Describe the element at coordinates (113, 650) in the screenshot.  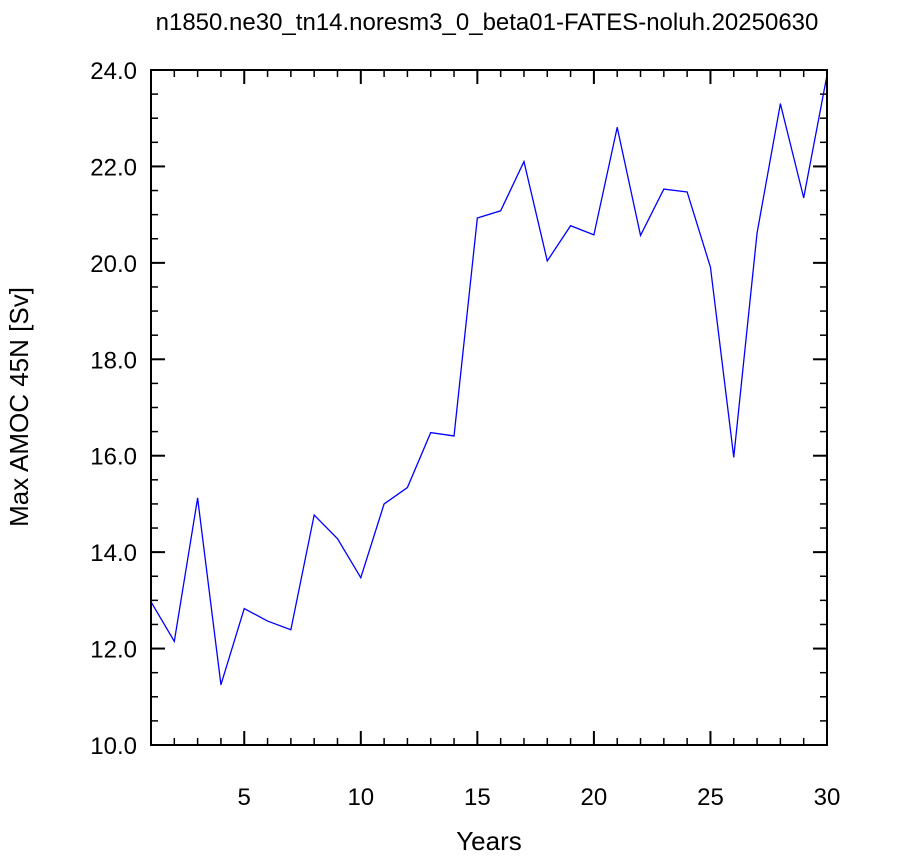
I see `y-tick-label: 12.0` at that location.